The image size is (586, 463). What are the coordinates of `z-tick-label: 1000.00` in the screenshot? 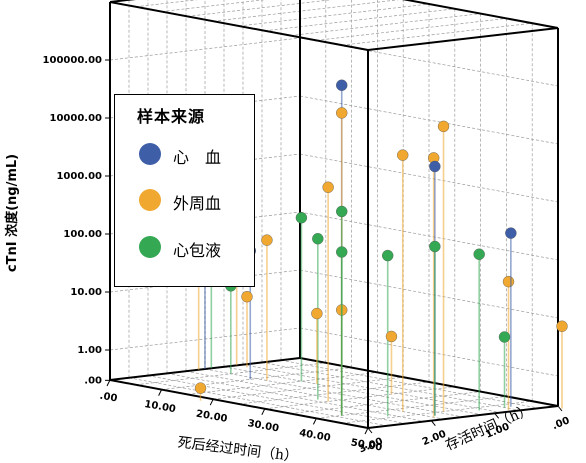 It's located at (79, 176).